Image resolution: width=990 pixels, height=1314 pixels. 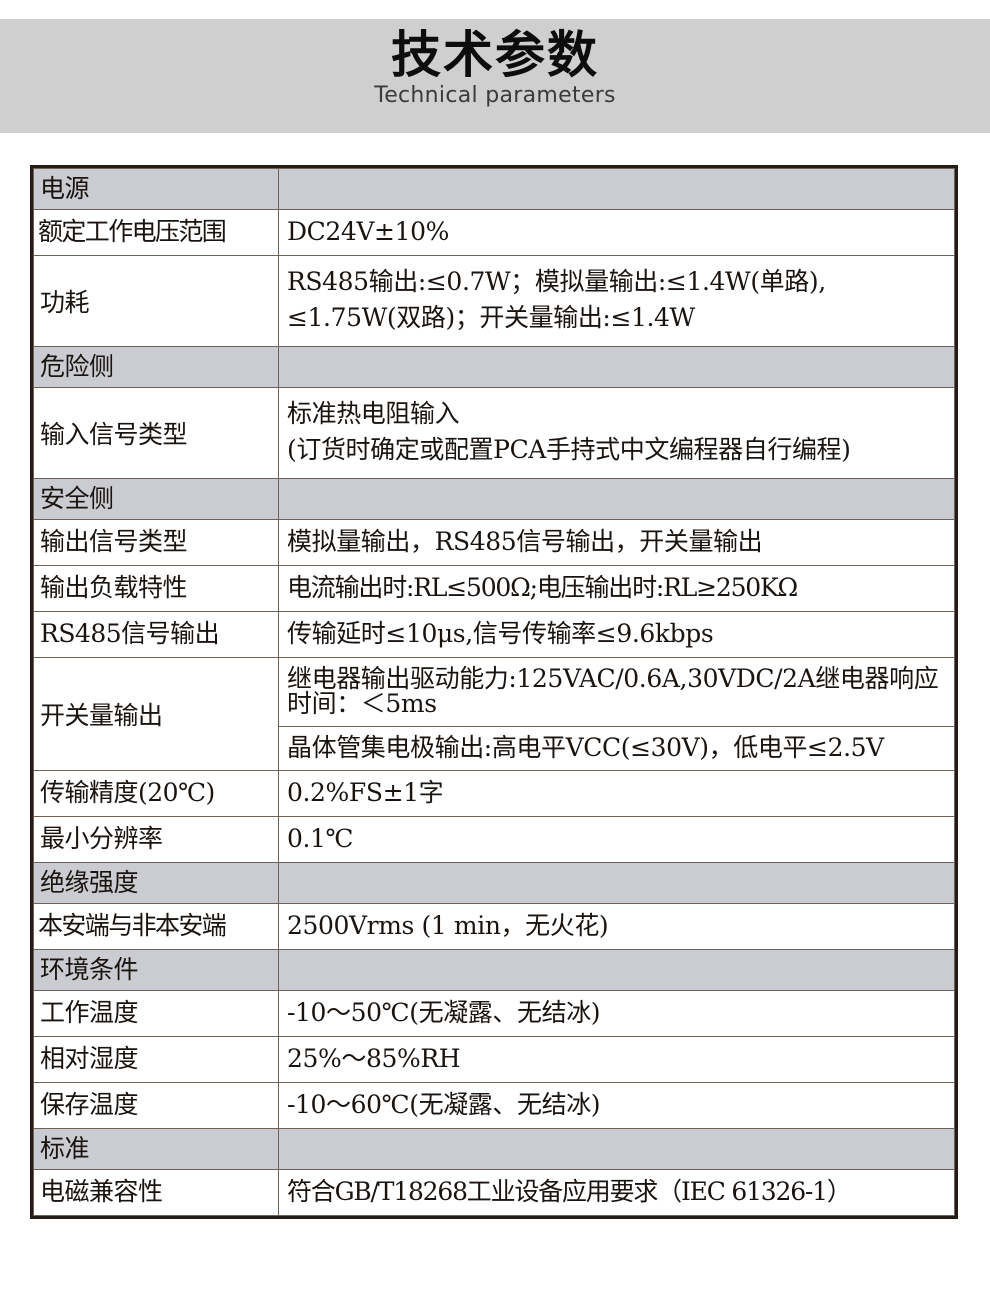 What do you see at coordinates (114, 434) in the screenshot?
I see `parameter-label: 输入信号类型` at bounding box center [114, 434].